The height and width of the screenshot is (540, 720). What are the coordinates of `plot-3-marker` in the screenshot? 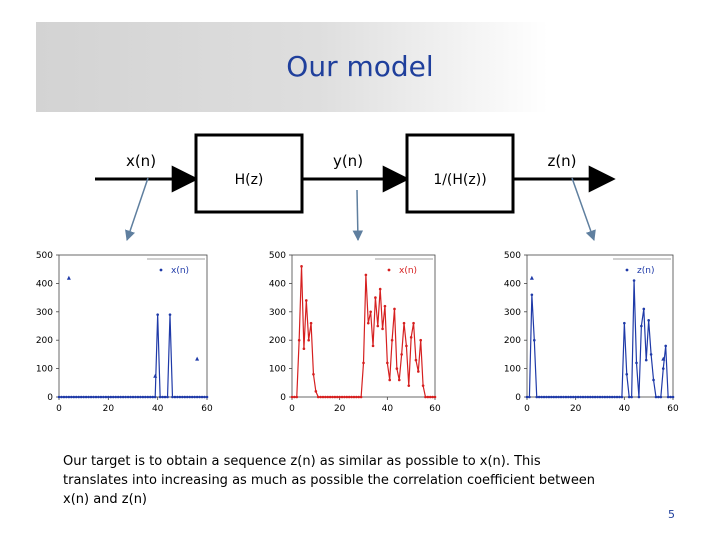 It's located at (531, 277).